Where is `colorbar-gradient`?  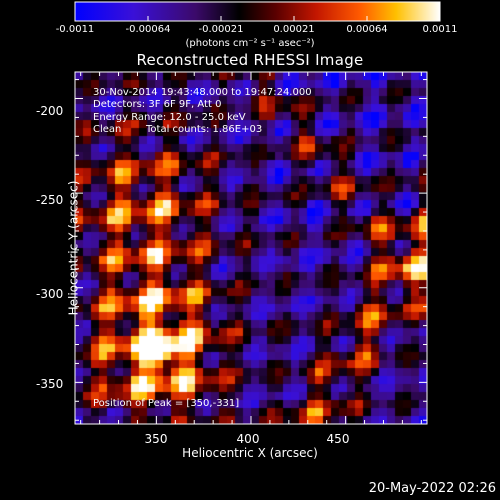
colorbar-gradient is located at coordinates (257, 11).